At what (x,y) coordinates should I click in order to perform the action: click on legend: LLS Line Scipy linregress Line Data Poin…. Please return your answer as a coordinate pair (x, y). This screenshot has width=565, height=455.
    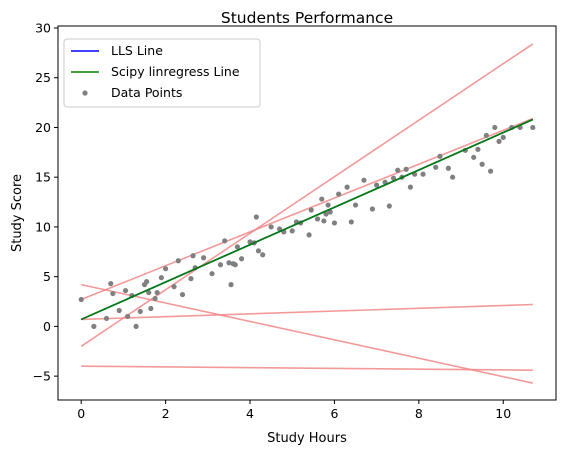
    Looking at the image, I should click on (162, 73).